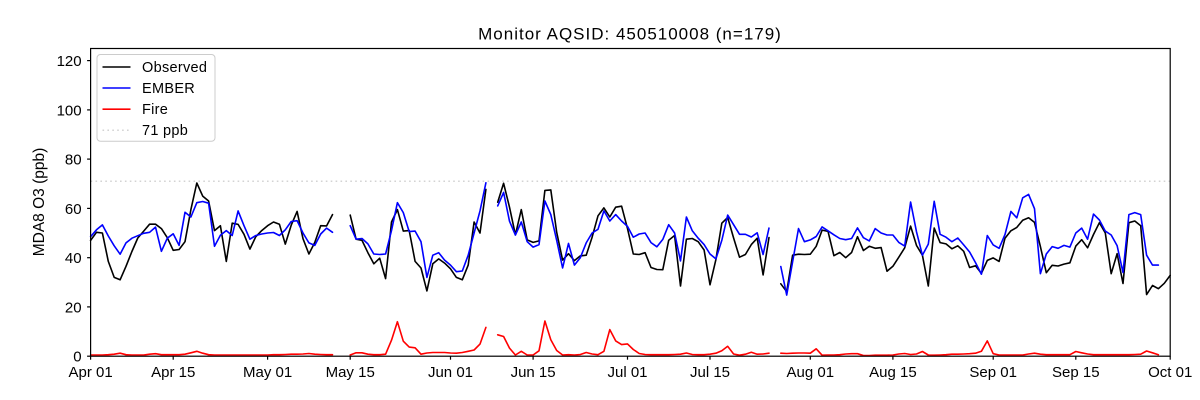 The width and height of the screenshot is (1200, 400). I want to click on svg-text: 100, so click(69, 110).